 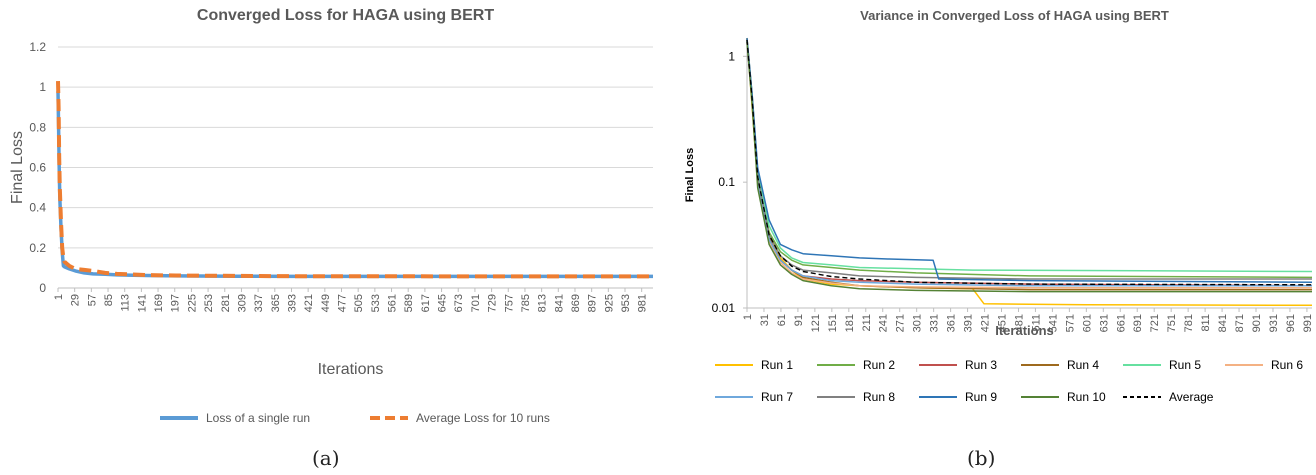 What do you see at coordinates (1257, 323) in the screenshot?
I see `x-tick-label: 901` at bounding box center [1257, 323].